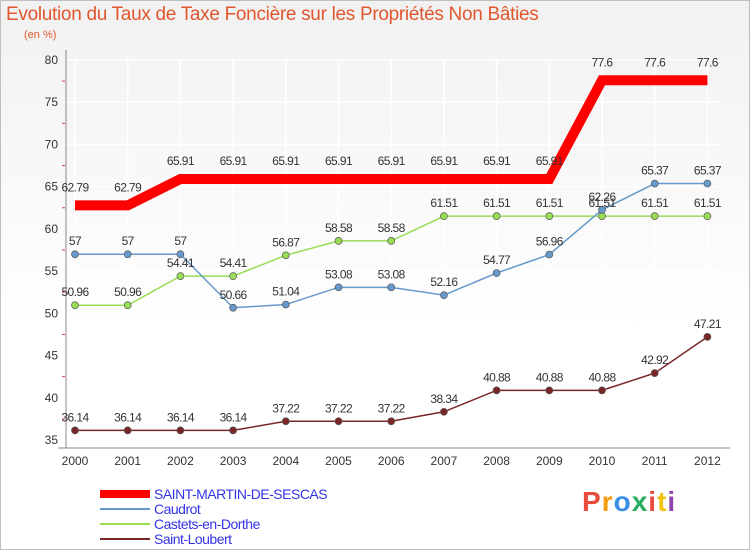 The height and width of the screenshot is (550, 750). What do you see at coordinates (622, 501) in the screenshot?
I see `logo-letter: o` at bounding box center [622, 501].